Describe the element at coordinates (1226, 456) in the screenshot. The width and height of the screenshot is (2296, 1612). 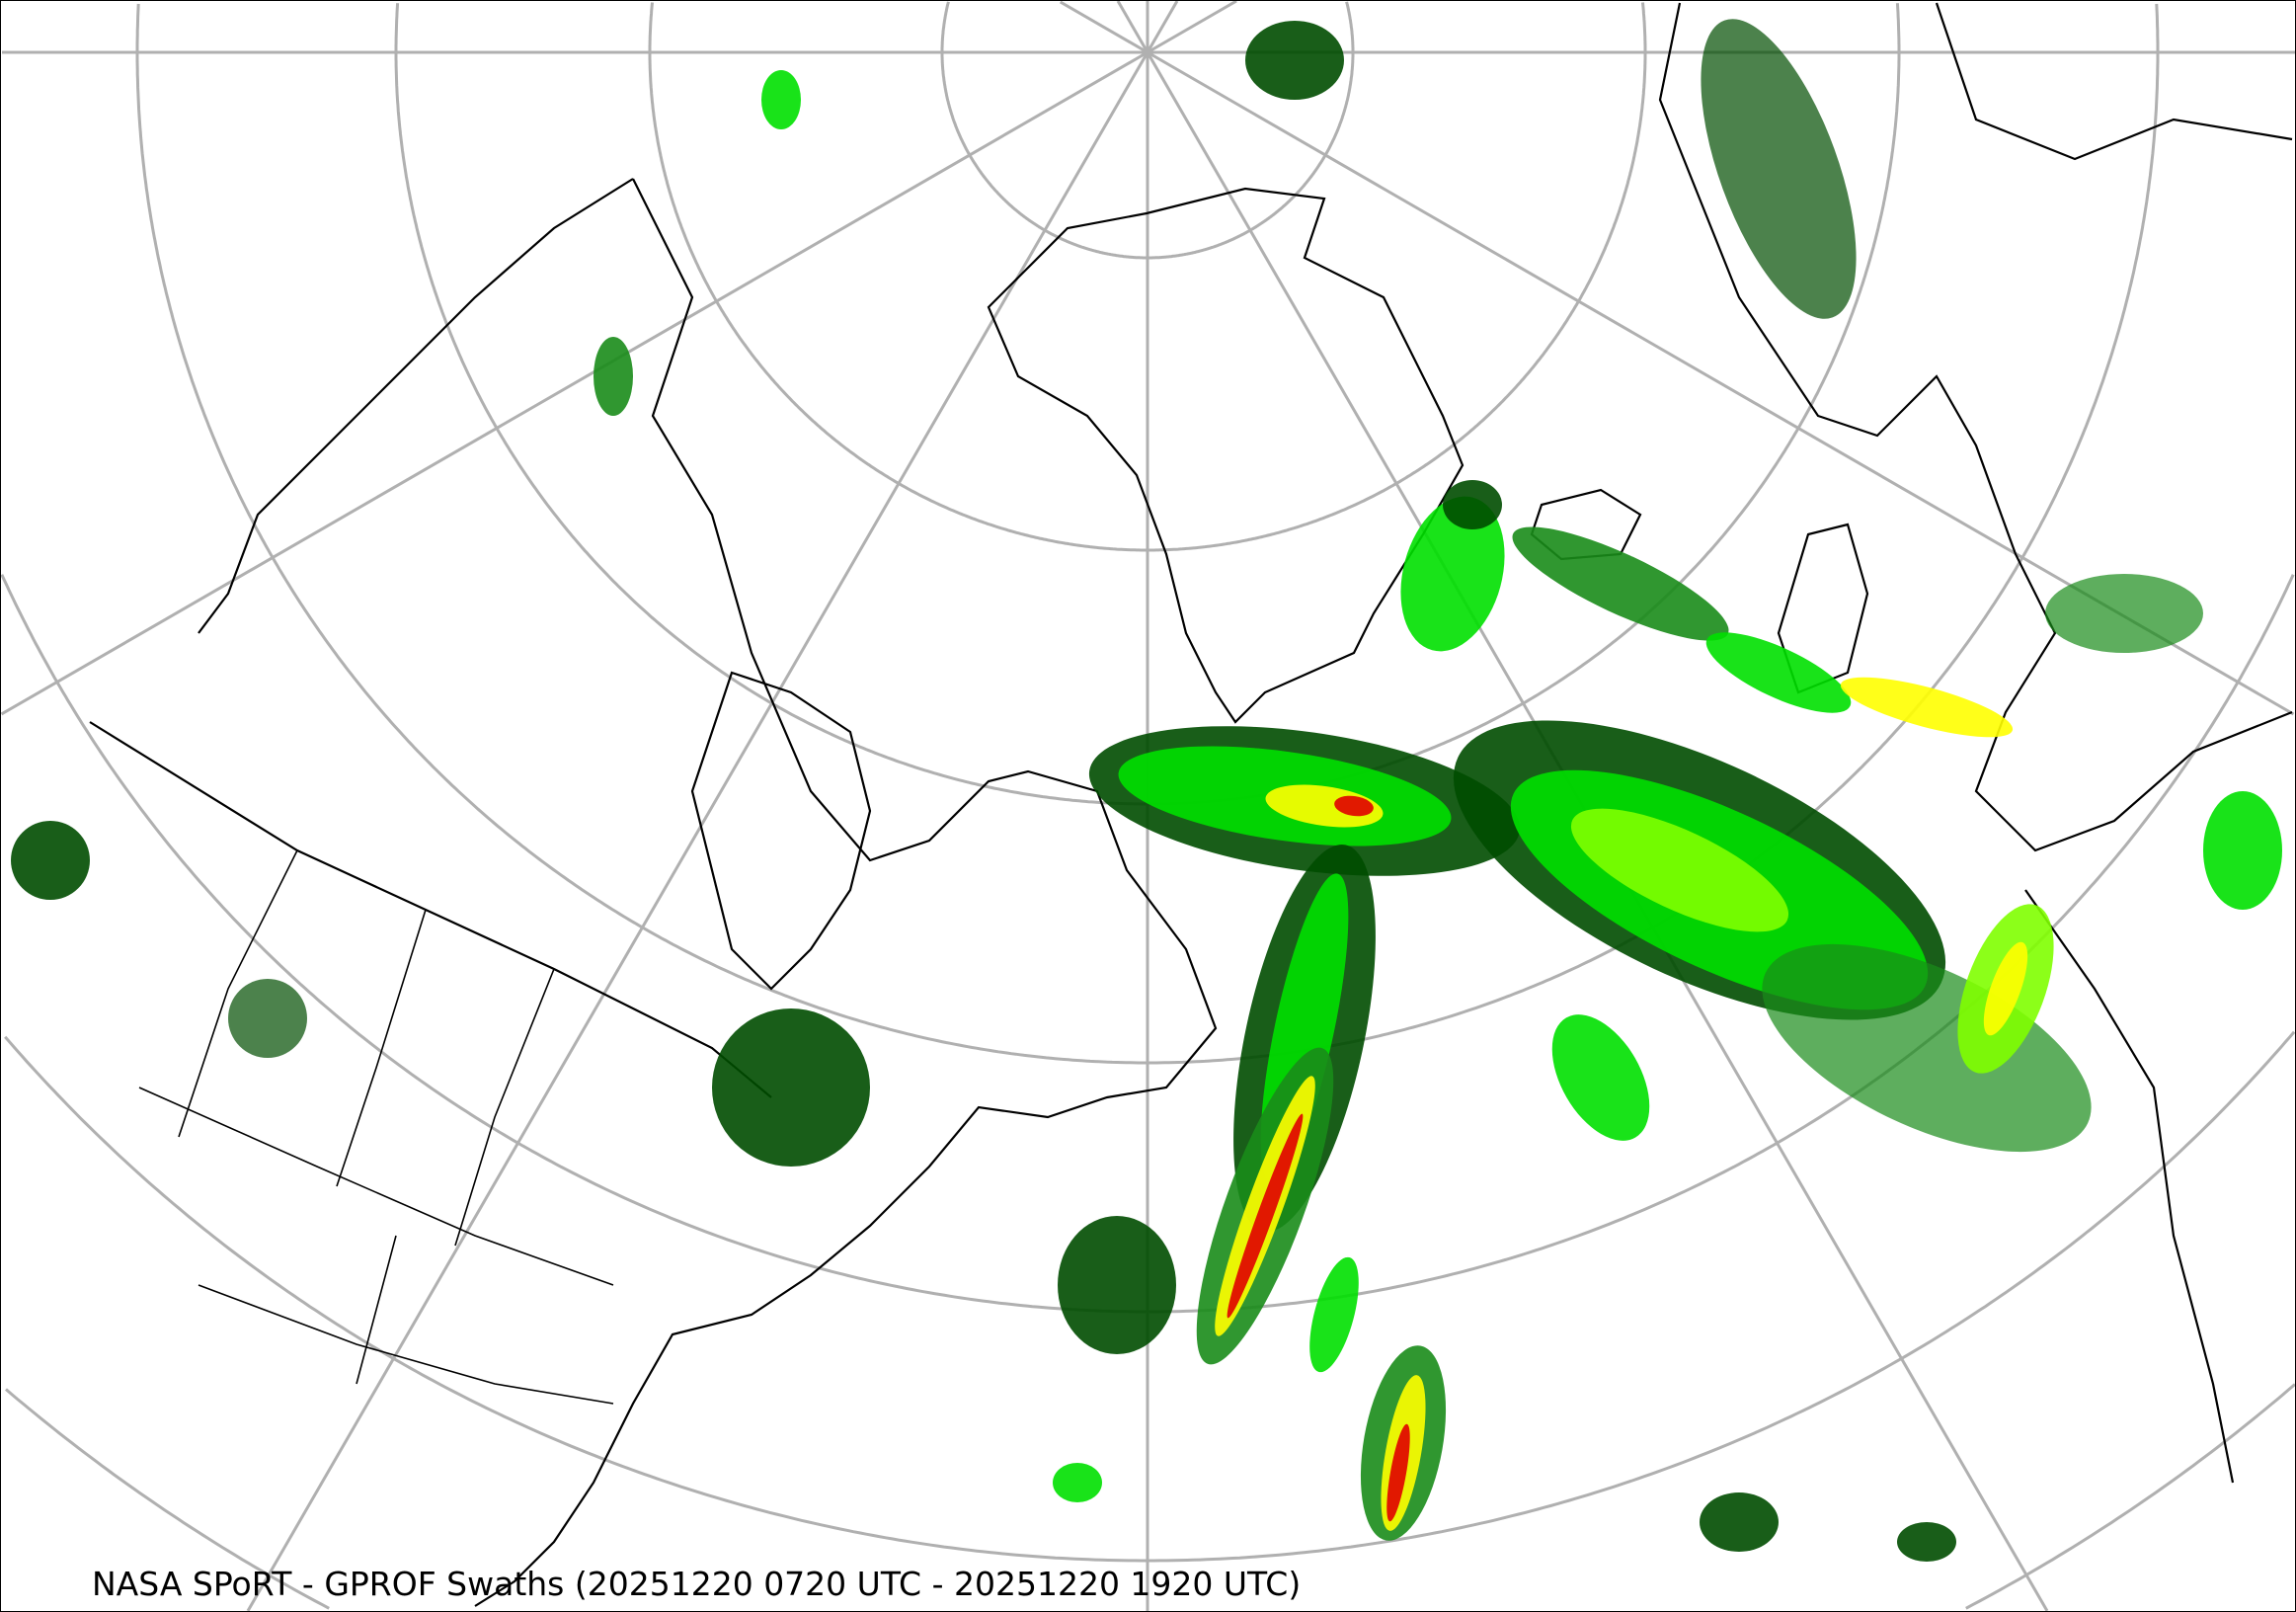
I see `greenland-coastline` at that location.